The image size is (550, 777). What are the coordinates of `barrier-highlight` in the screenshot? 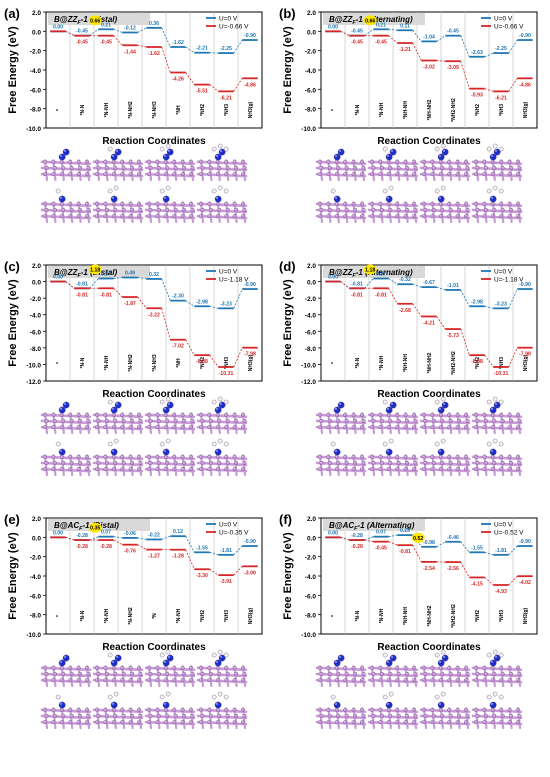 It's located at (418, 537).